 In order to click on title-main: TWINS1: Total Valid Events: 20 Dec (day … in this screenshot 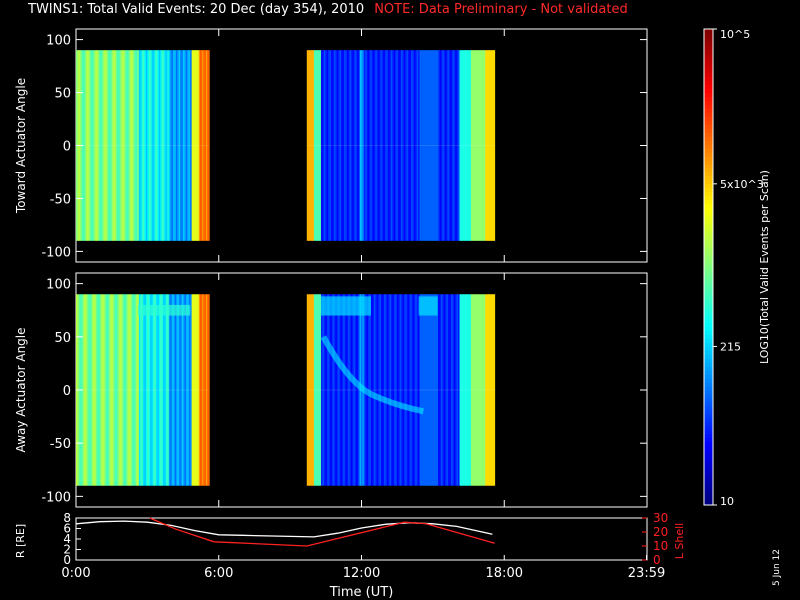, I will do `click(196, 9)`.